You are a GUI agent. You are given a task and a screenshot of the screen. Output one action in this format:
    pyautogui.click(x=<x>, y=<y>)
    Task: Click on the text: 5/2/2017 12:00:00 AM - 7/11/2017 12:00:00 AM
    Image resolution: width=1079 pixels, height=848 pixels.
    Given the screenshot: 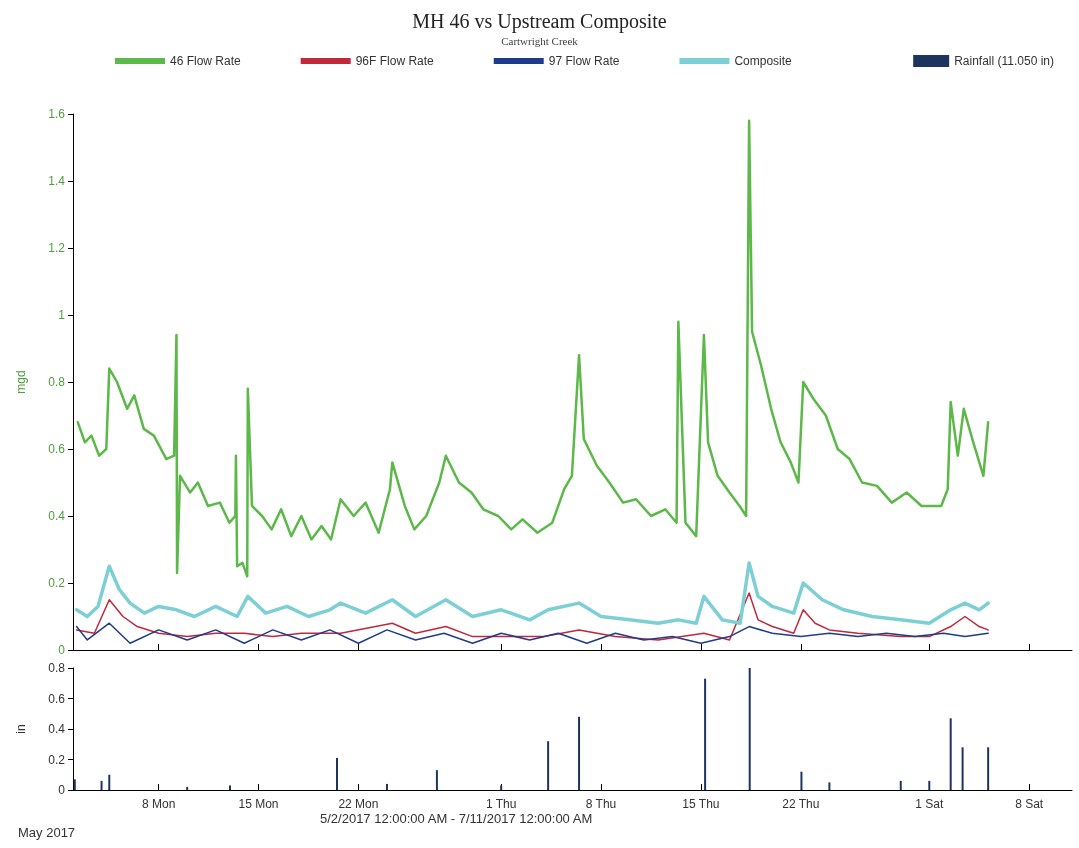 What is the action you would take?
    pyautogui.click(x=456, y=818)
    